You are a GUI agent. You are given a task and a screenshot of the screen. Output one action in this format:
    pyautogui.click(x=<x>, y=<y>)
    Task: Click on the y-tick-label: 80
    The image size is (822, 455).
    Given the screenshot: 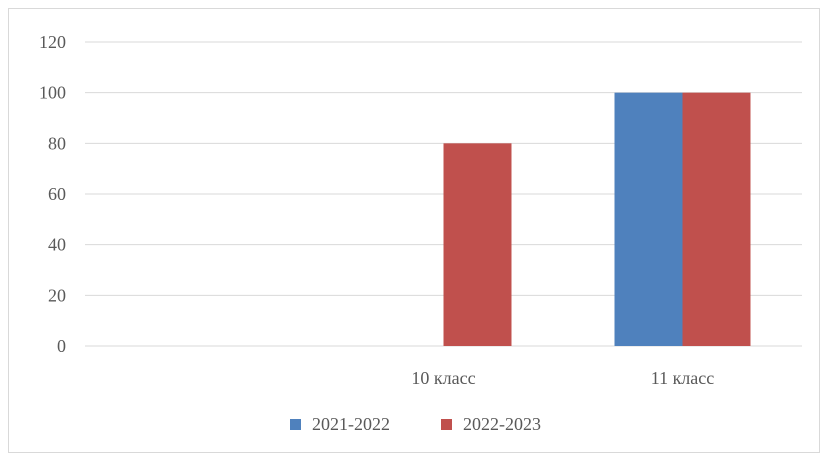 What is the action you would take?
    pyautogui.click(x=57, y=143)
    